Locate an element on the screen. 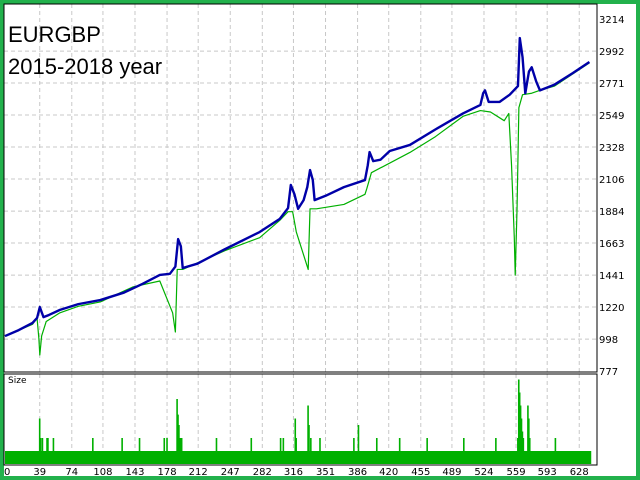  x-tick-label: 143 is located at coordinates (134, 472).